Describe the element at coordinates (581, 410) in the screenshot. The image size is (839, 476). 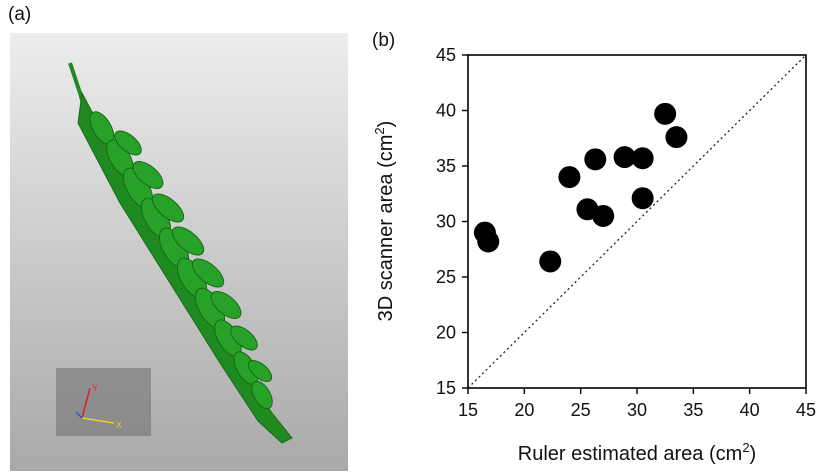
I see `x-tick-label: 25` at that location.